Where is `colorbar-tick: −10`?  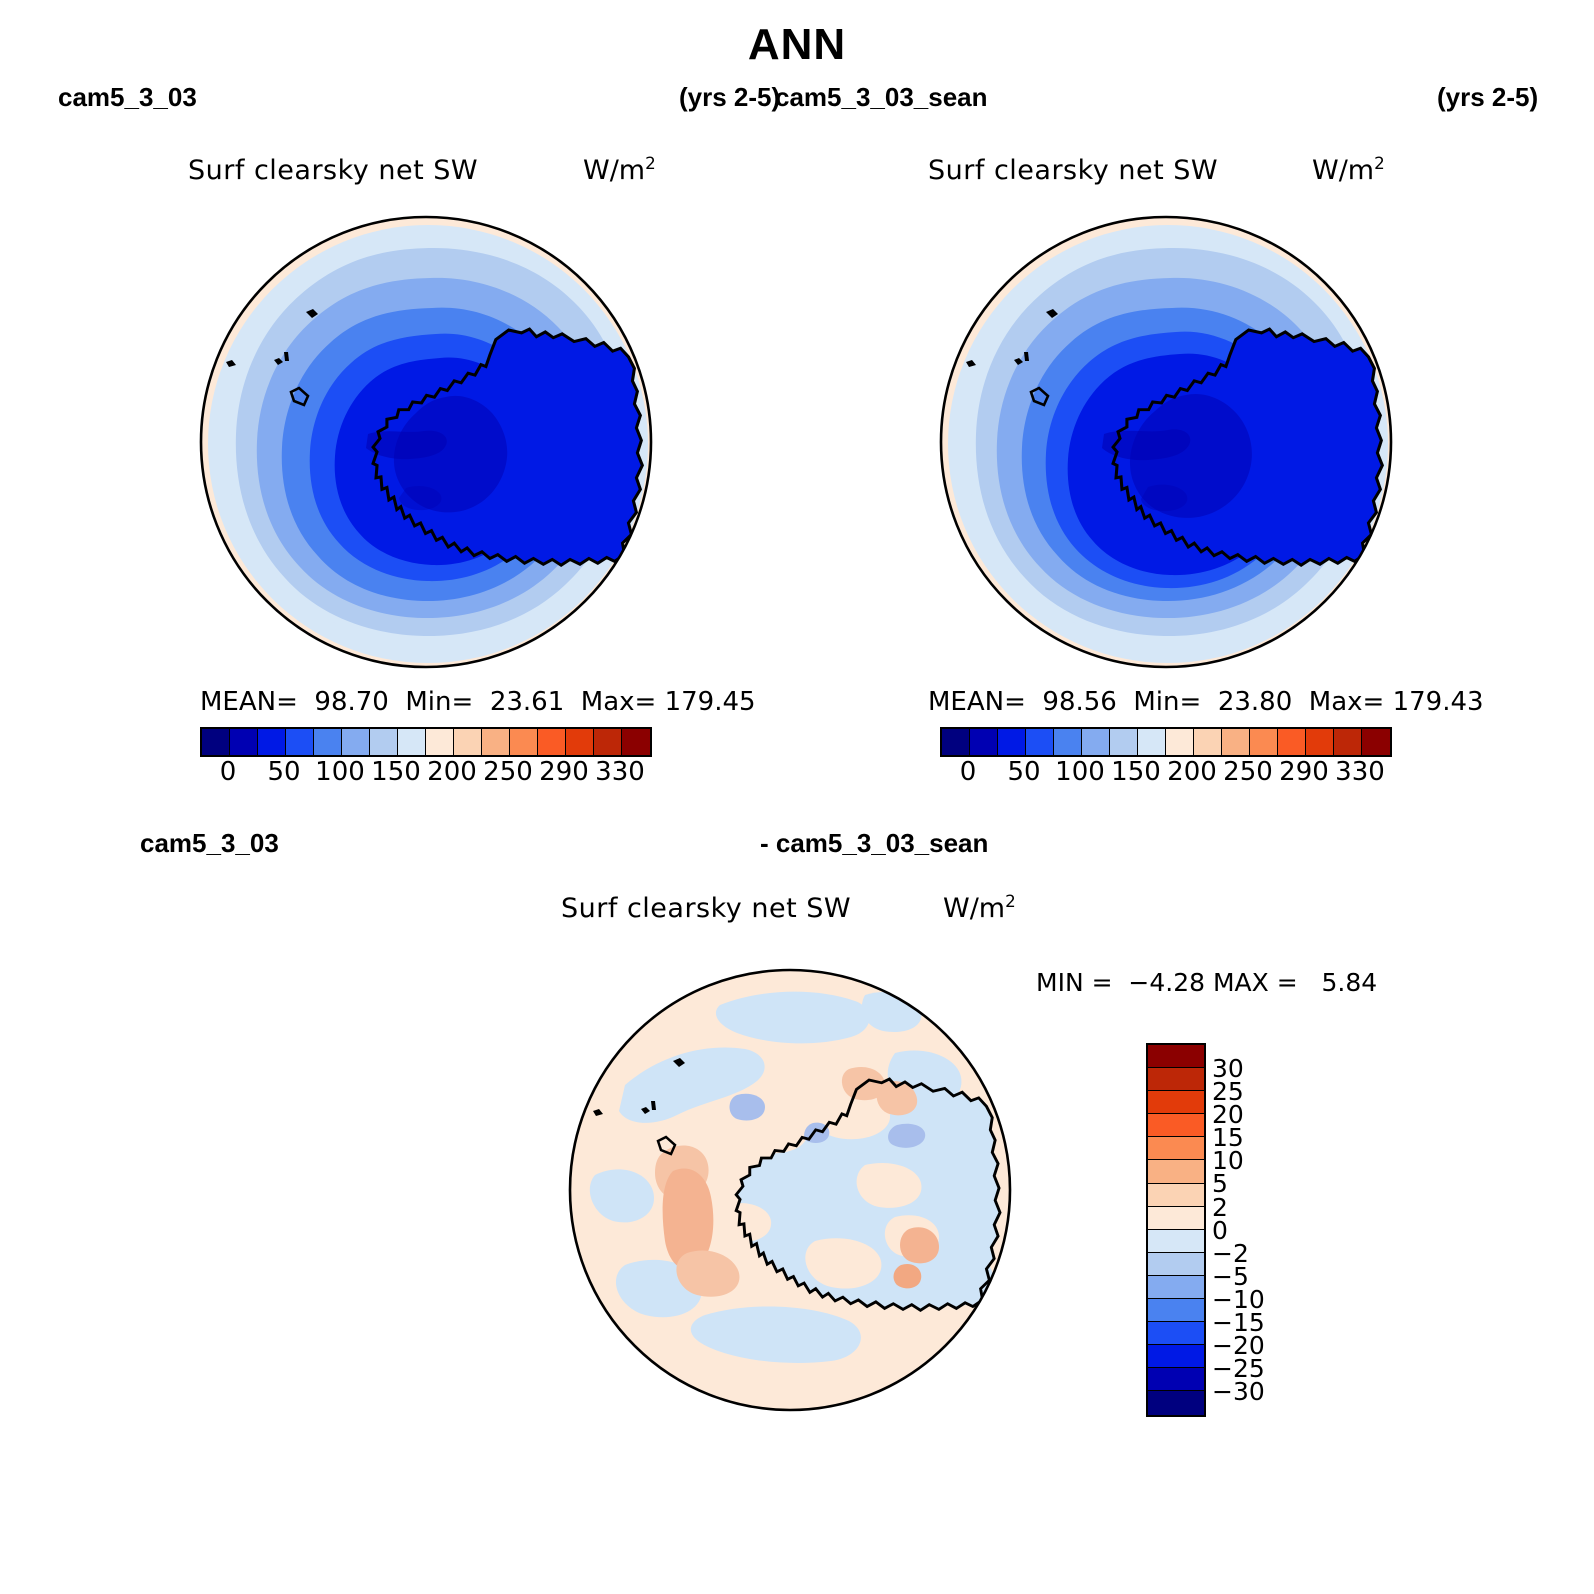 colorbar-tick: −10 is located at coordinates (1238, 1299).